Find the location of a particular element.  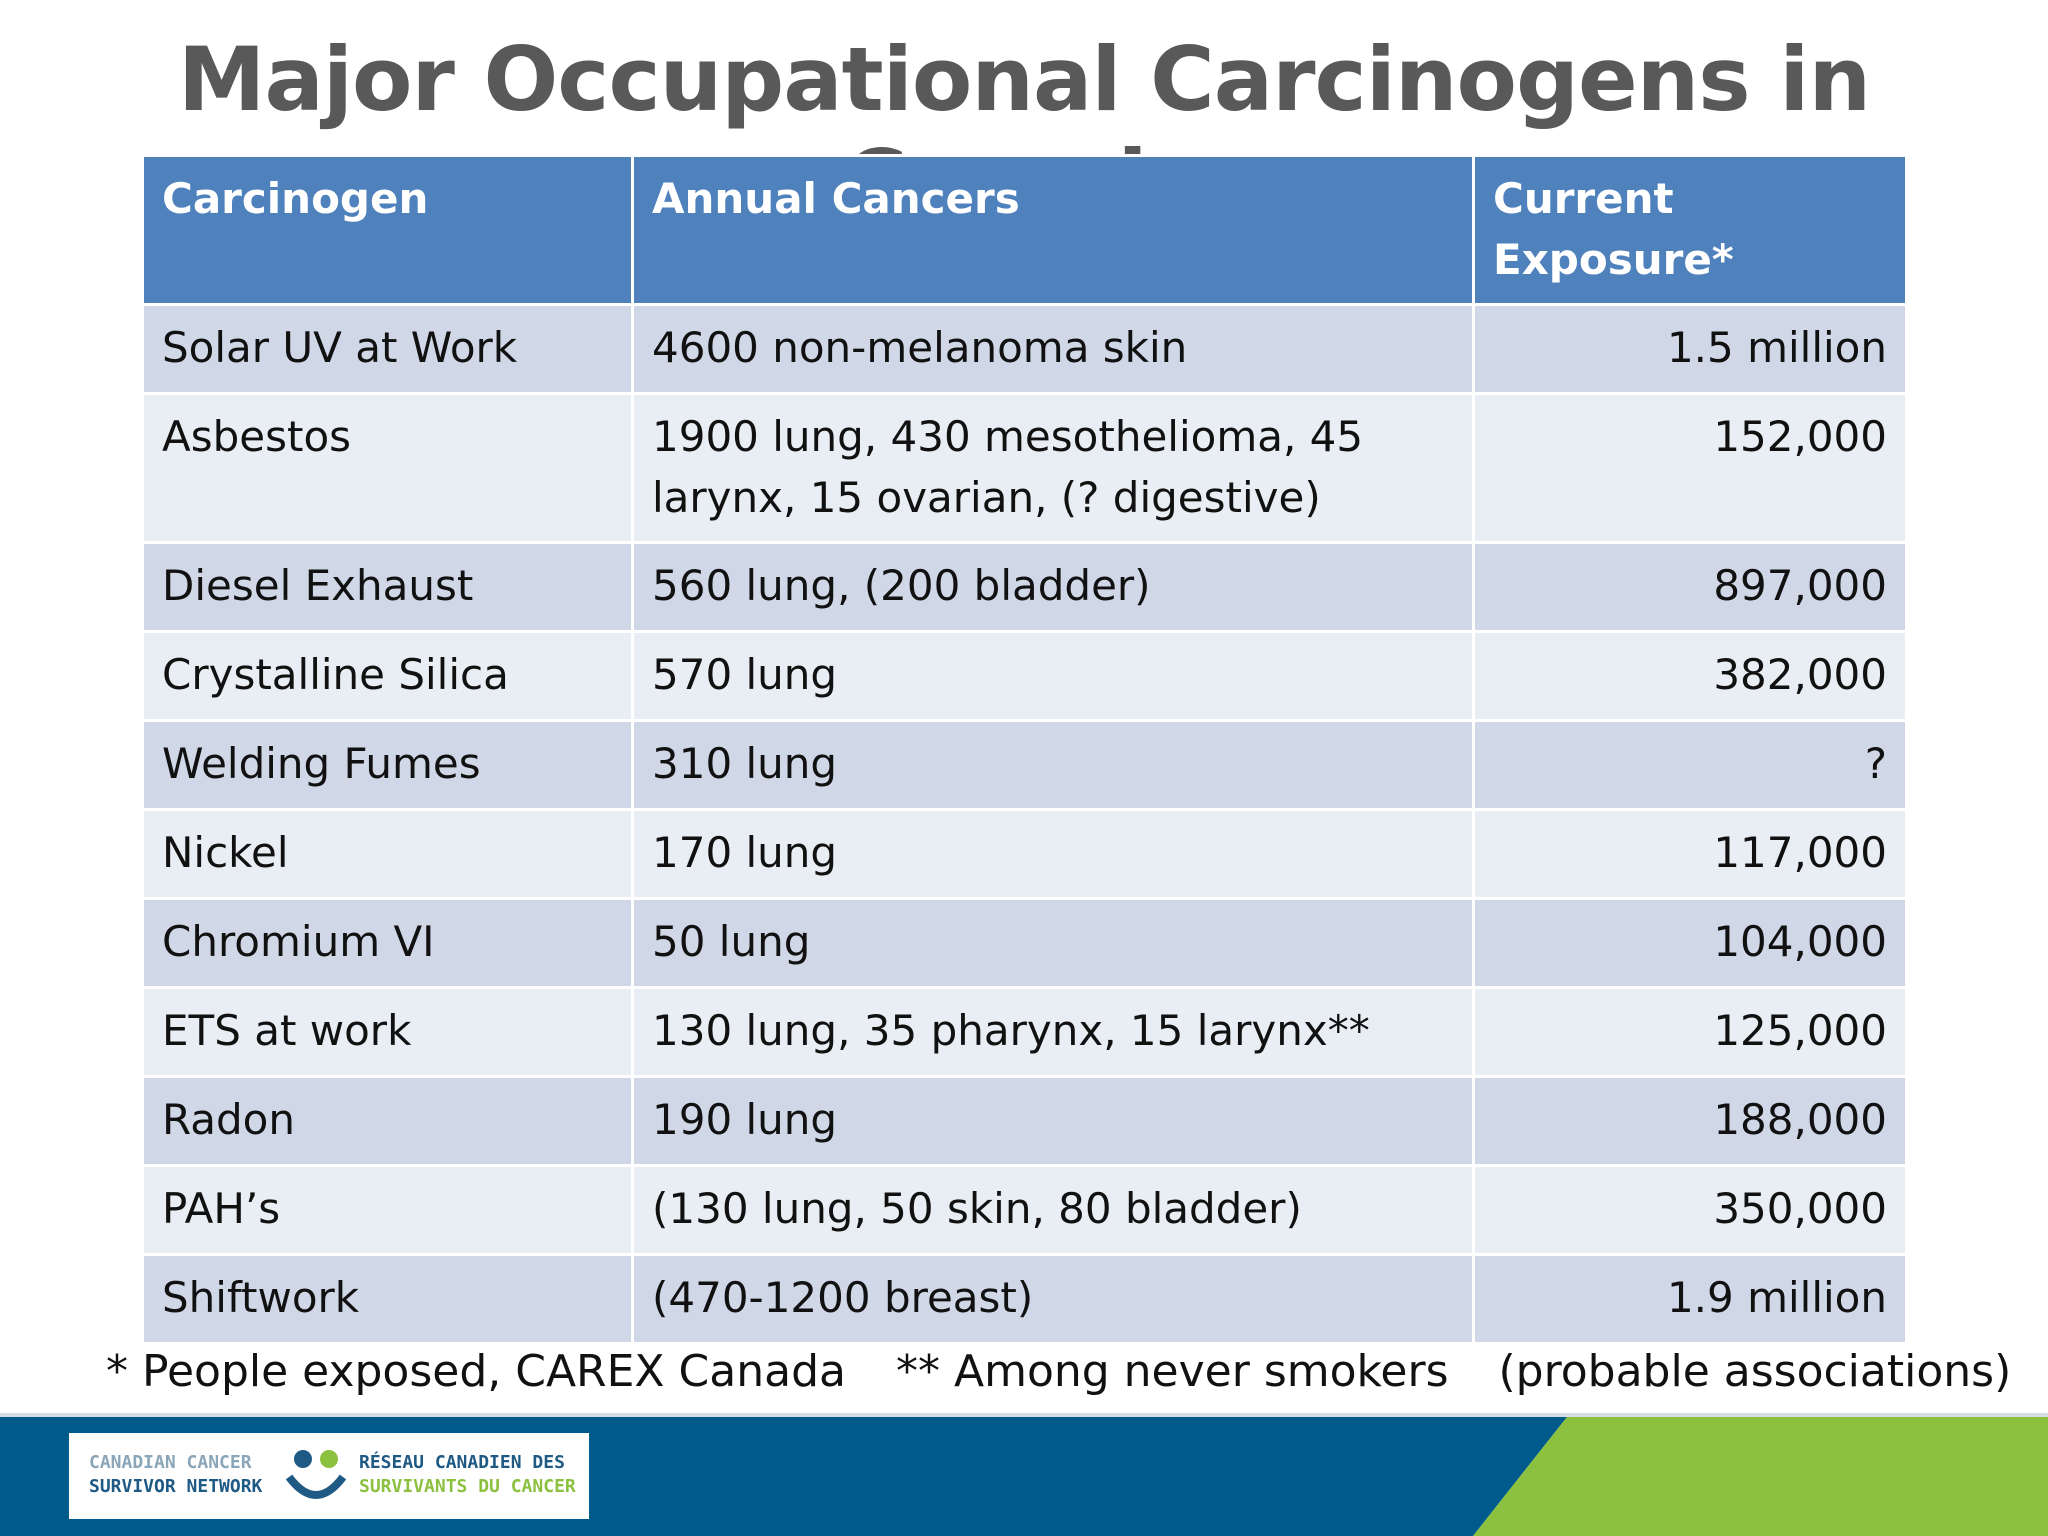

logo-icon is located at coordinates (316, 1474).